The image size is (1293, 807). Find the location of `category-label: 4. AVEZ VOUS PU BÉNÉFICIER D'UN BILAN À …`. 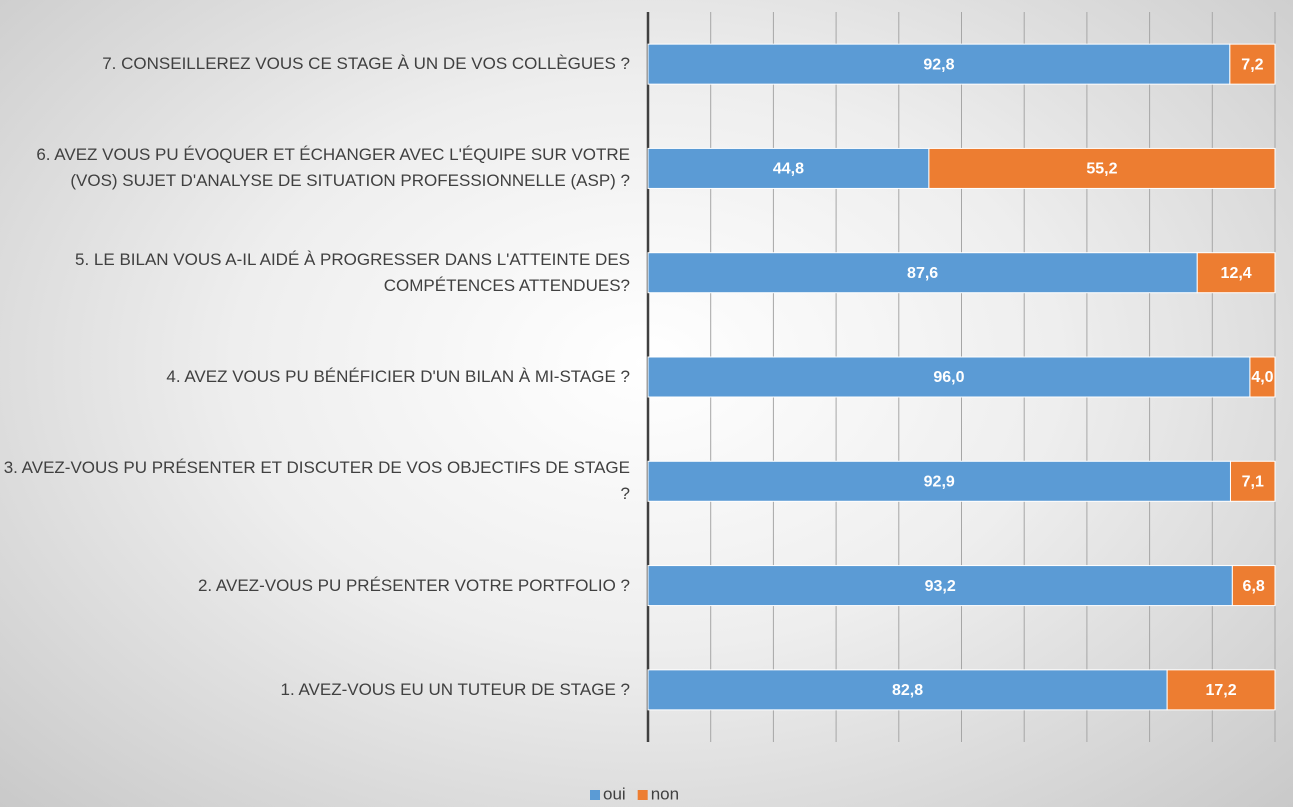

category-label: 4. AVEZ VOUS PU BÉNÉFICIER D'UN BILAN À … is located at coordinates (398, 376).